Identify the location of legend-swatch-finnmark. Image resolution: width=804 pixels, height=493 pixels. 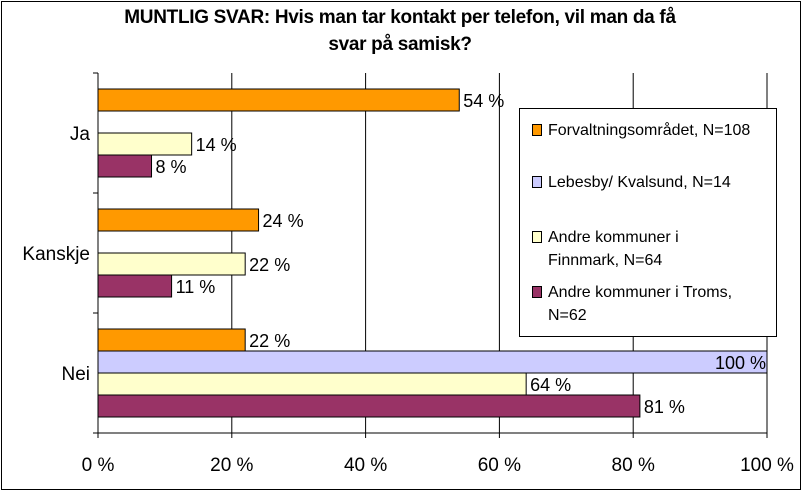
(537, 237).